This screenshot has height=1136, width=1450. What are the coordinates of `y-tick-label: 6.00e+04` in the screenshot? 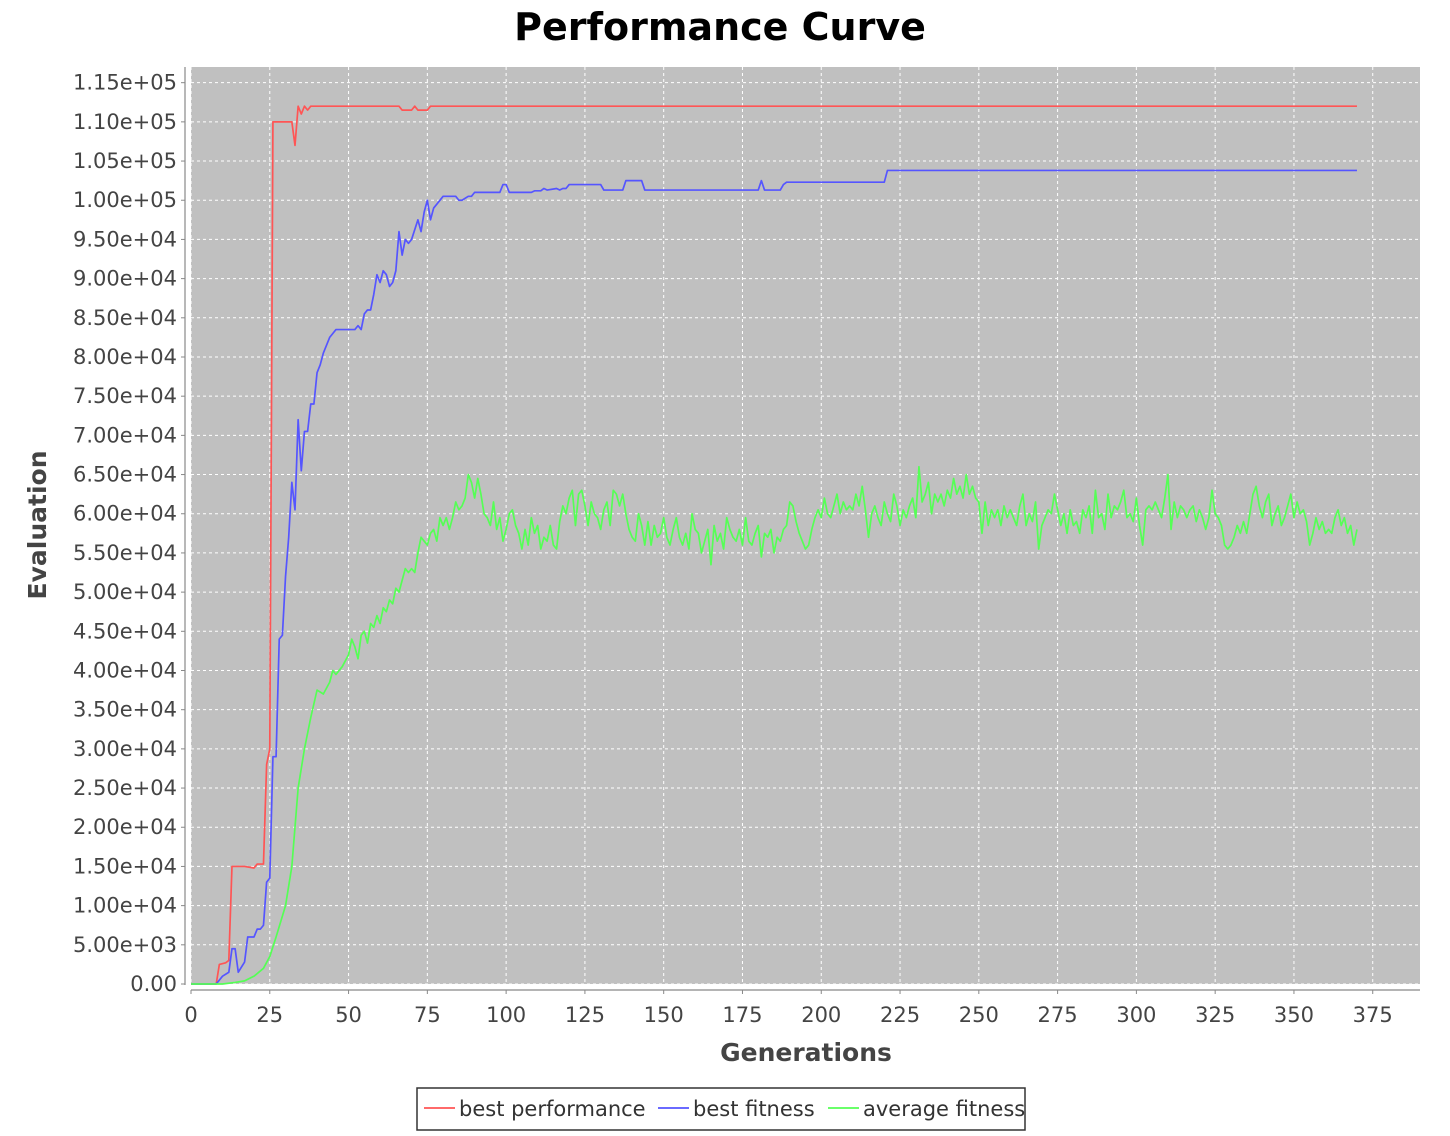 It's located at (125, 514).